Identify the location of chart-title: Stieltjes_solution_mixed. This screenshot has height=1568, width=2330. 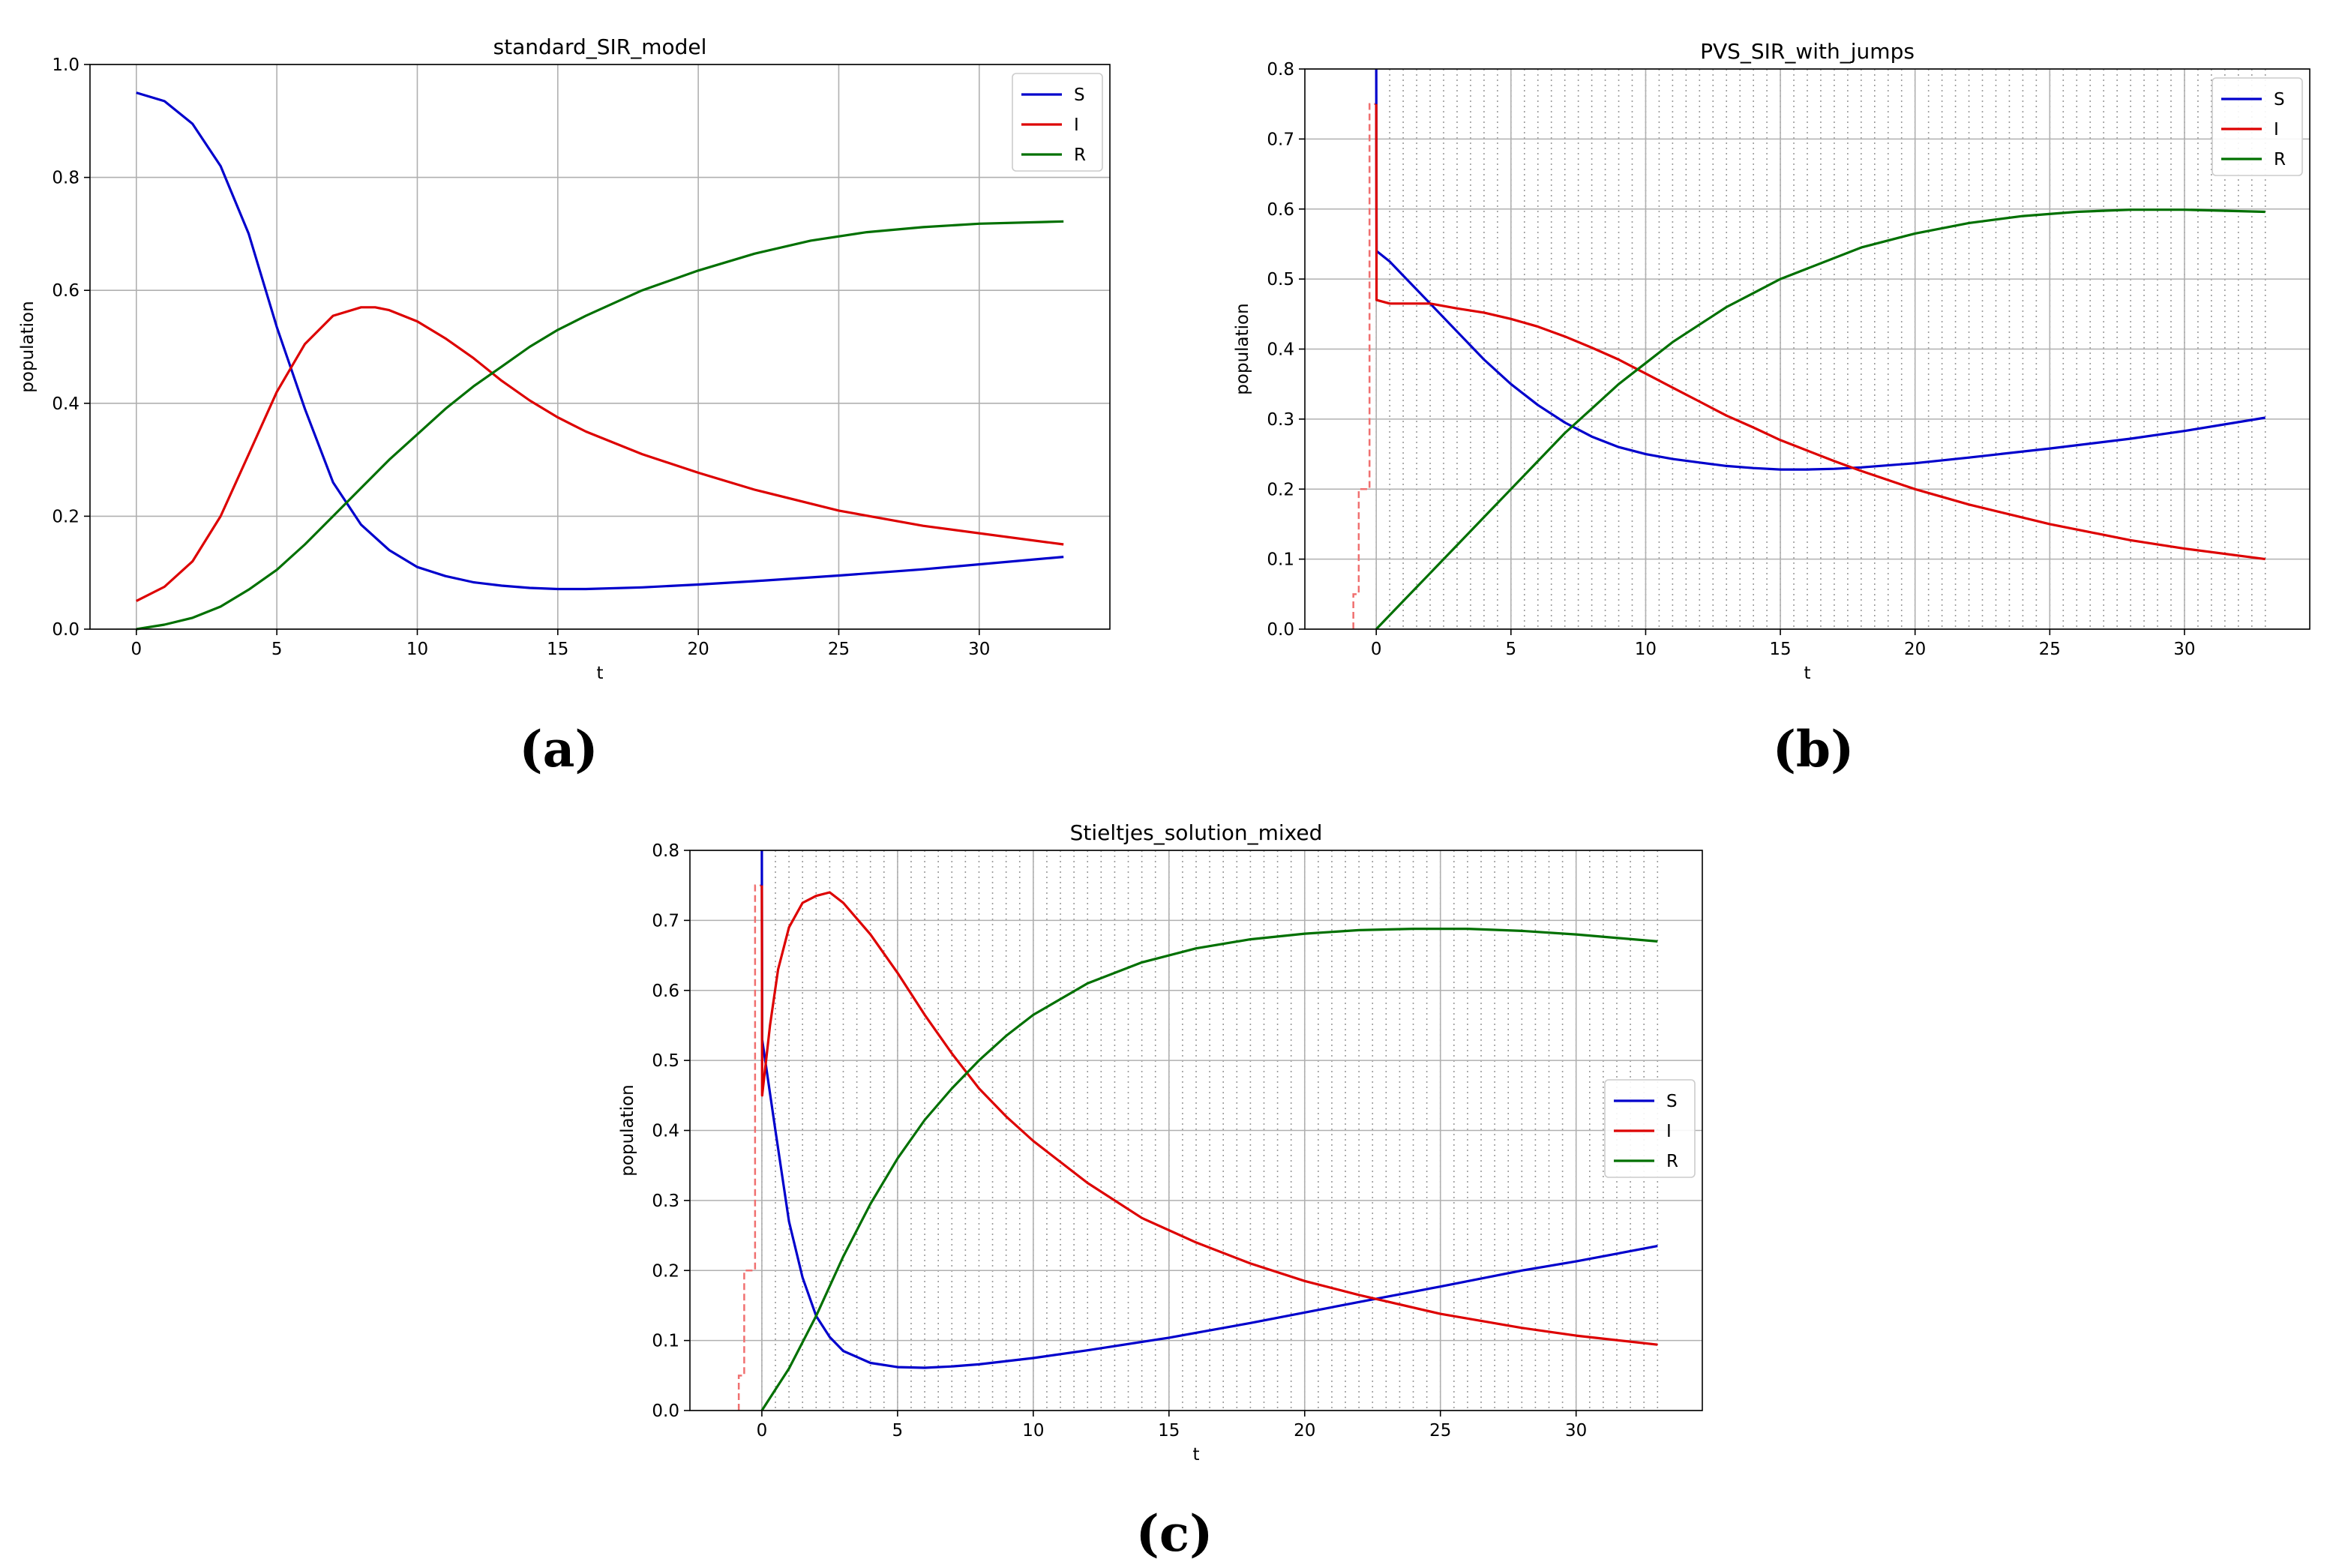
(1196, 832).